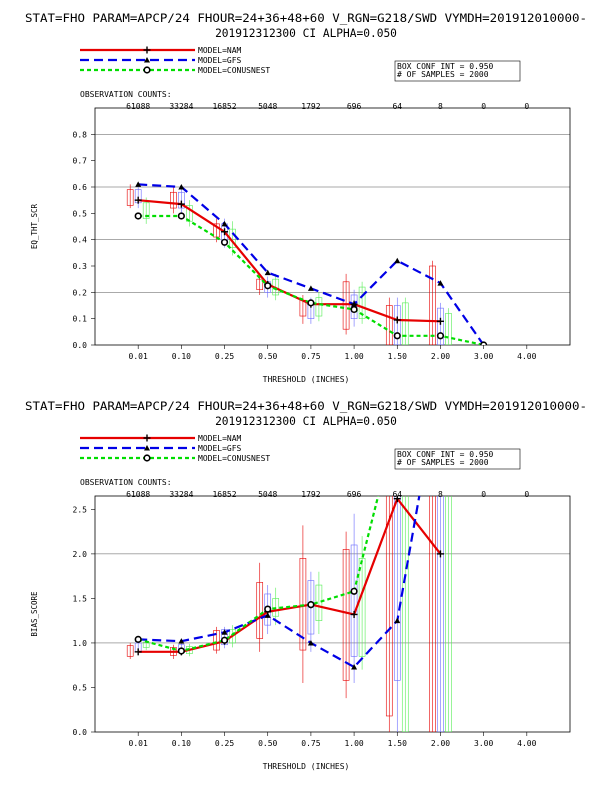  What do you see at coordinates (34, 226) in the screenshot?
I see `y-axis-label: EQ_THT_SCR` at bounding box center [34, 226].